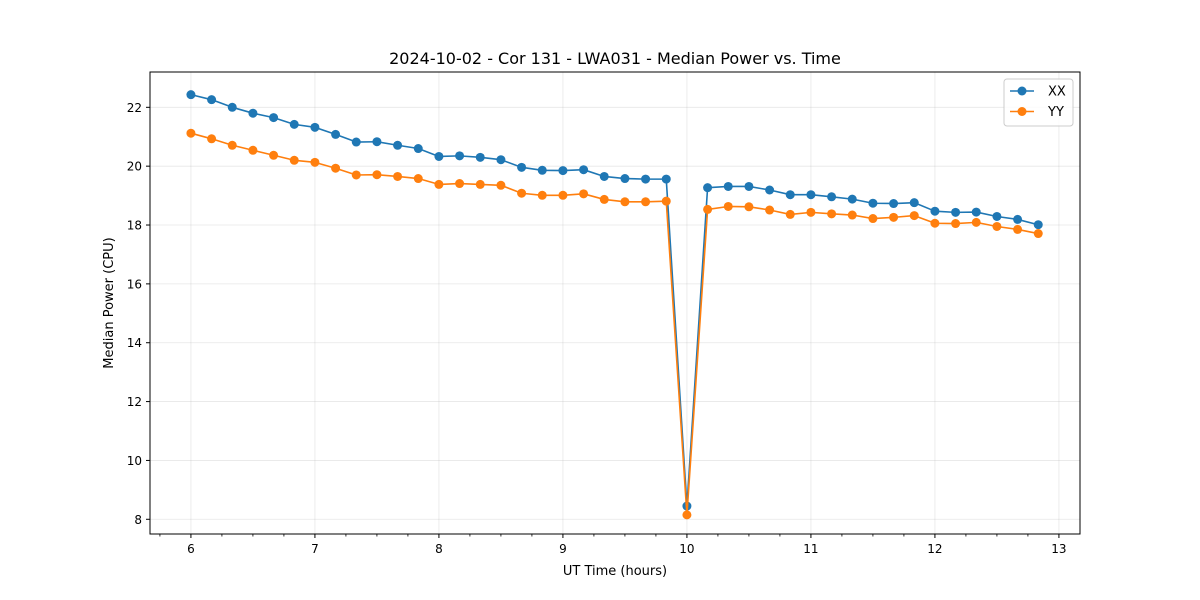 Image resolution: width=1200 pixels, height=600 pixels. Describe the element at coordinates (1057, 92) in the screenshot. I see `legend-label-xx: XX` at that location.